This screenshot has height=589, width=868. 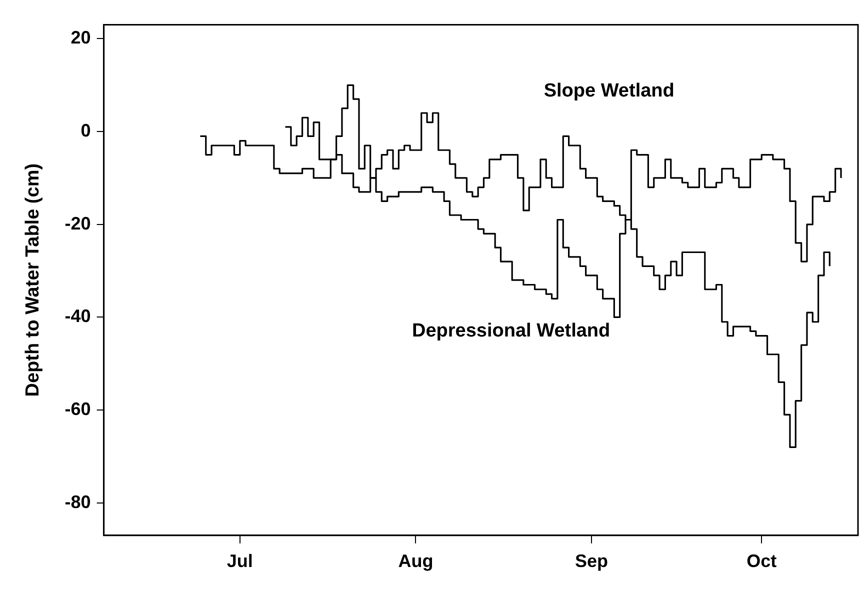 I want to click on text: Slope Wetland, so click(x=609, y=91).